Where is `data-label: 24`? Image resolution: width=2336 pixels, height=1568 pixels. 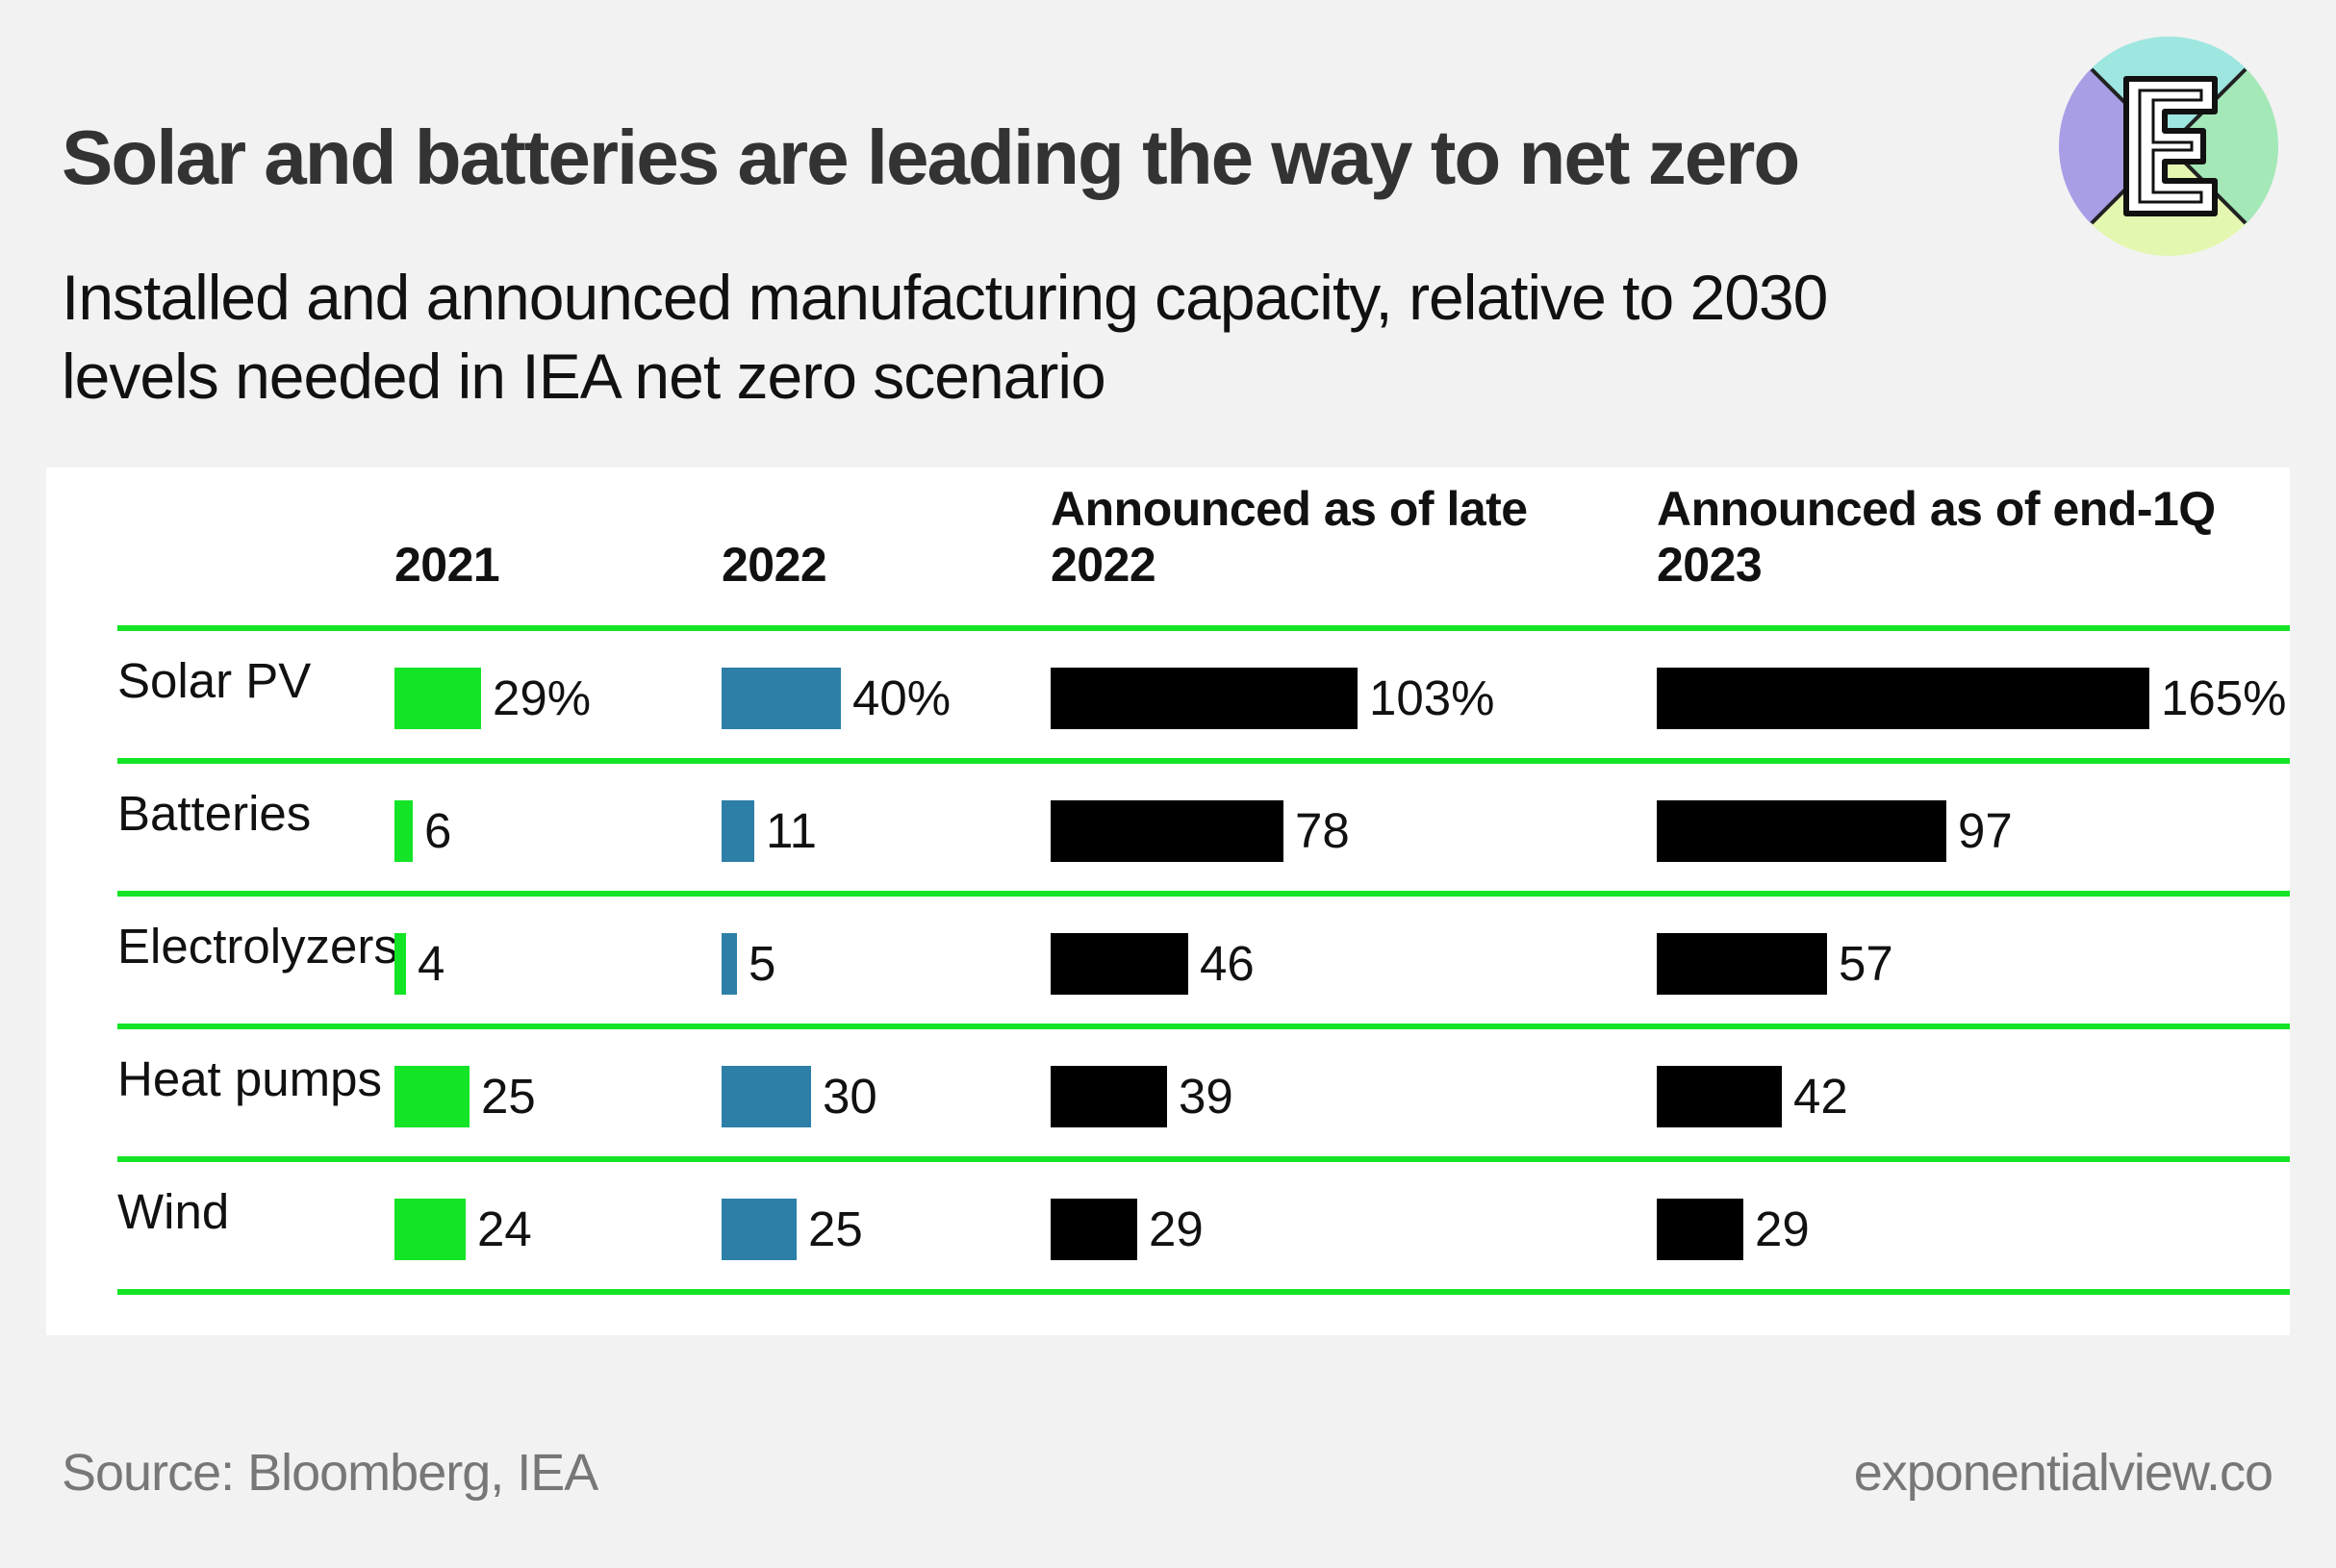
data-label: 24 is located at coordinates (504, 1228).